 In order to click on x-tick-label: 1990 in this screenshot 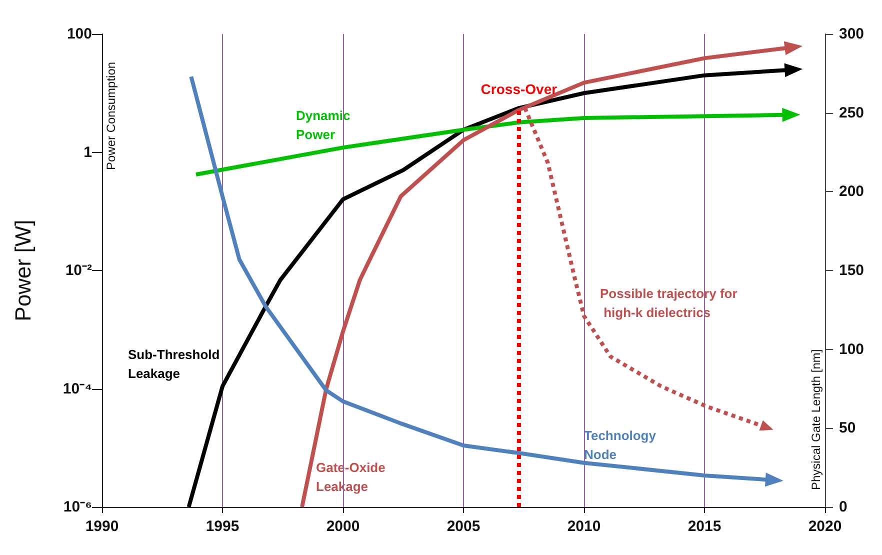, I will do `click(102, 526)`.